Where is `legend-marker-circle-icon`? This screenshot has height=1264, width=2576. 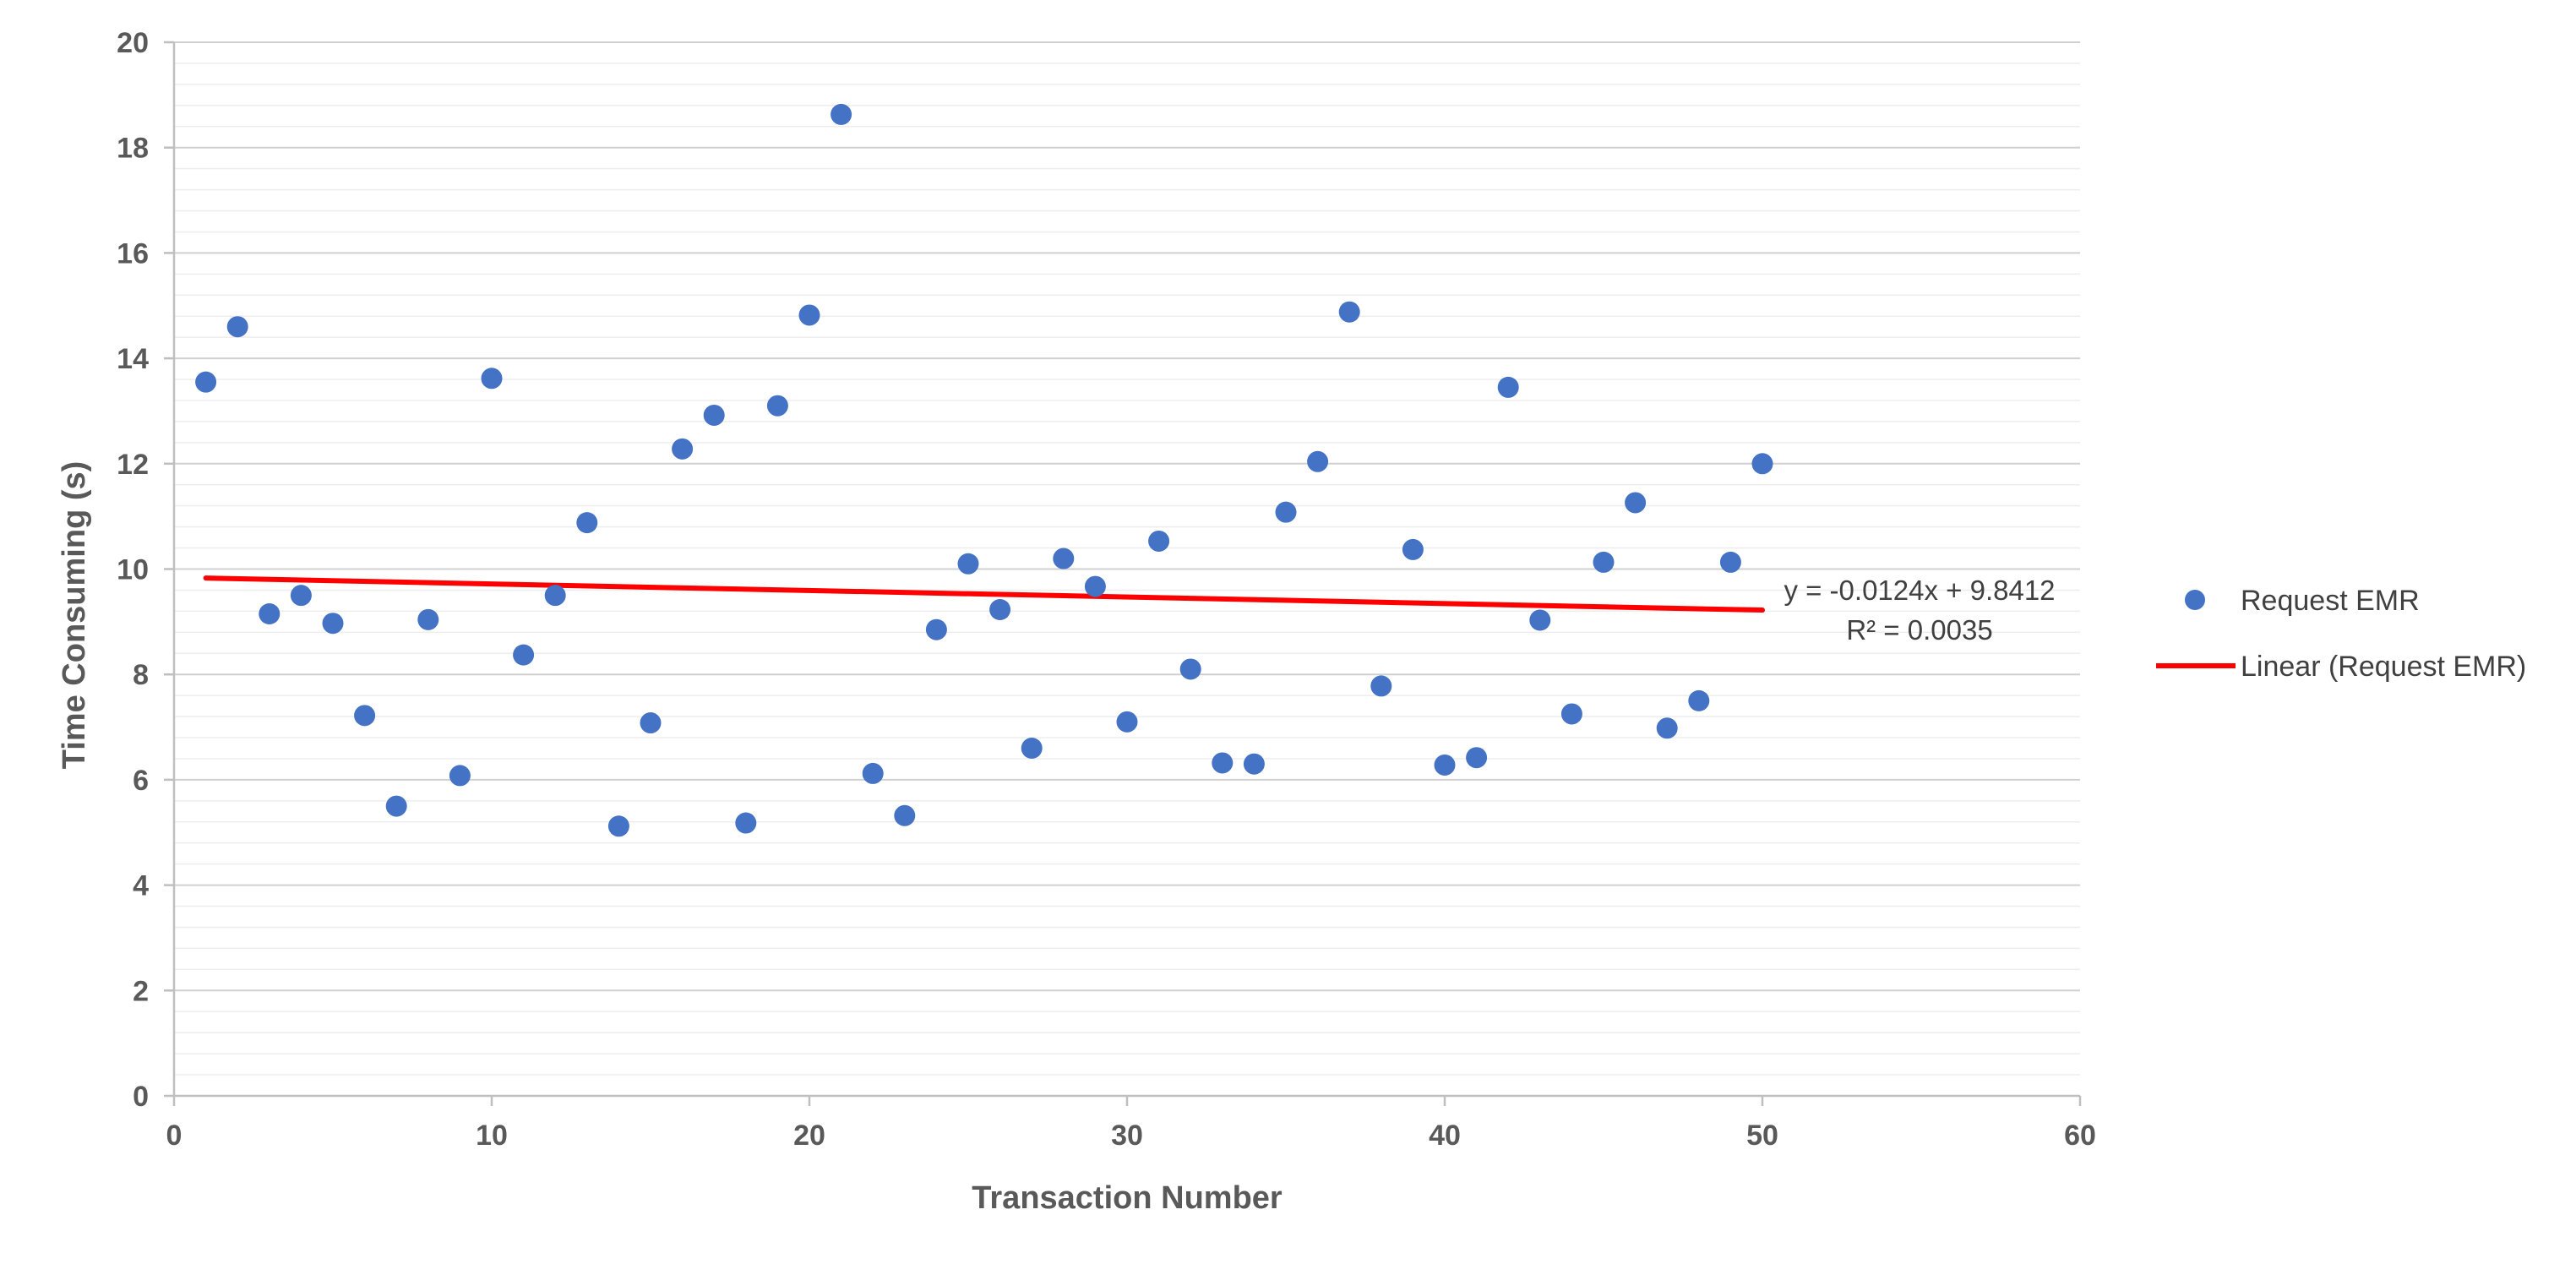 legend-marker-circle-icon is located at coordinates (2195, 600).